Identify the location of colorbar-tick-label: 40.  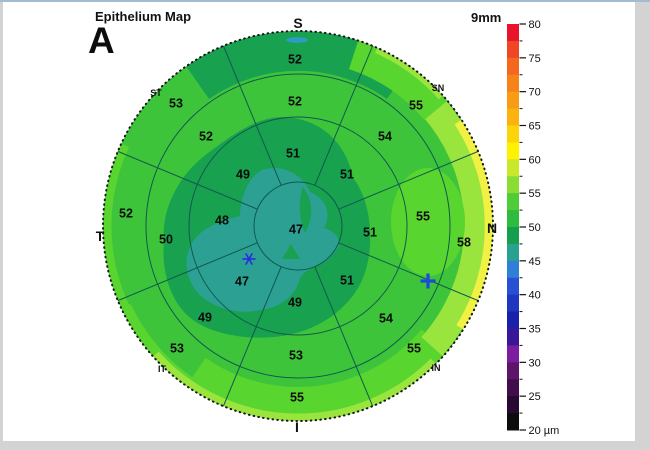
(535, 296).